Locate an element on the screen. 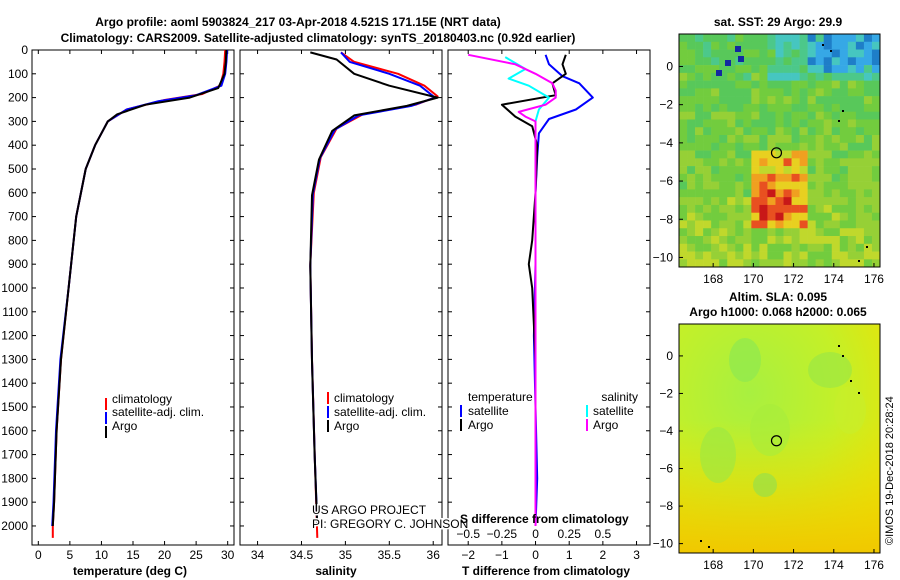 The image size is (900, 580). s-difference-ticks: −0.5 −0.25 0 0.25 0.5 is located at coordinates (533, 534).